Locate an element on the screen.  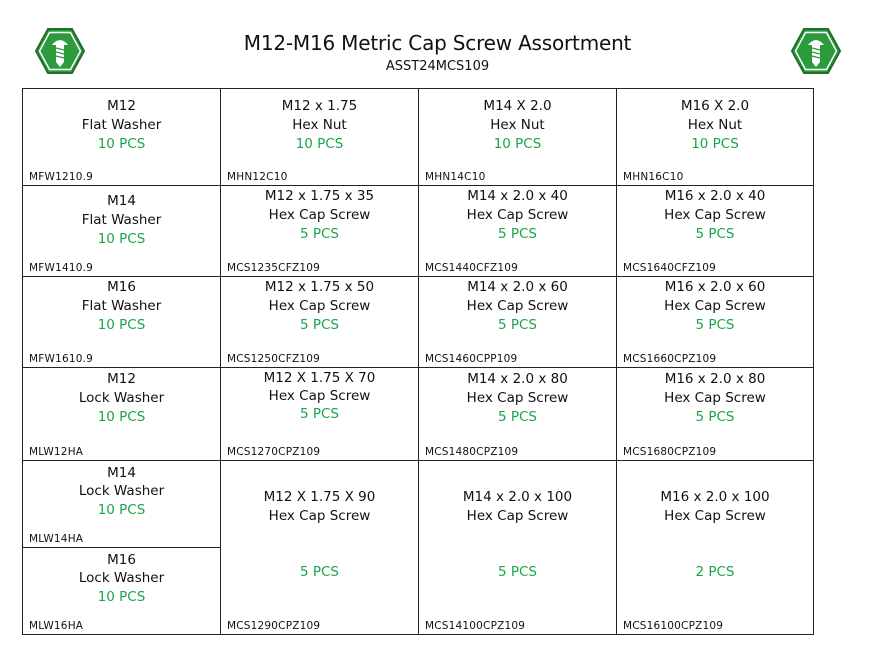
item-part-number: MCS16100CPZ109 is located at coordinates (673, 626).